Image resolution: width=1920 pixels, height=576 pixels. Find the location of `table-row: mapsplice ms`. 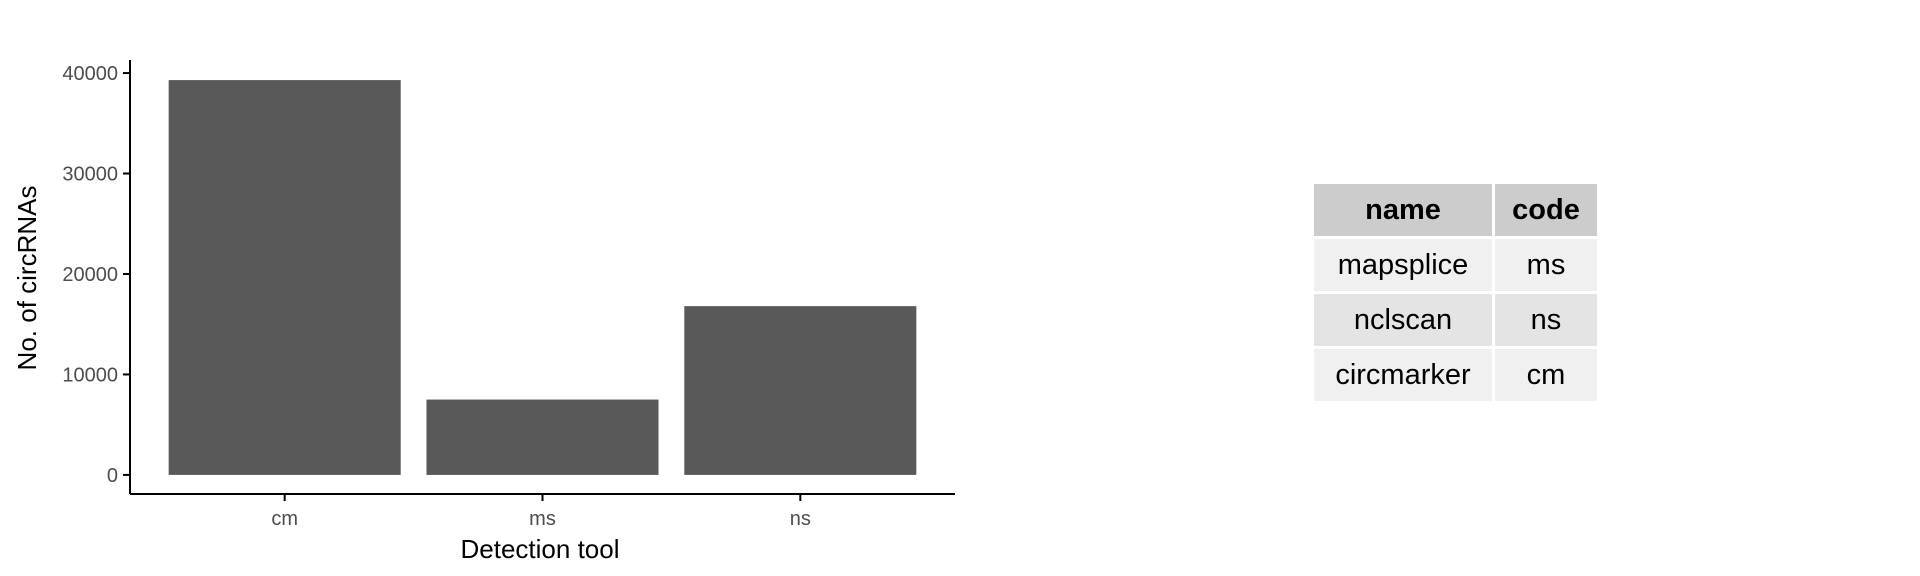

table-row: mapsplice ms is located at coordinates (1455, 265).